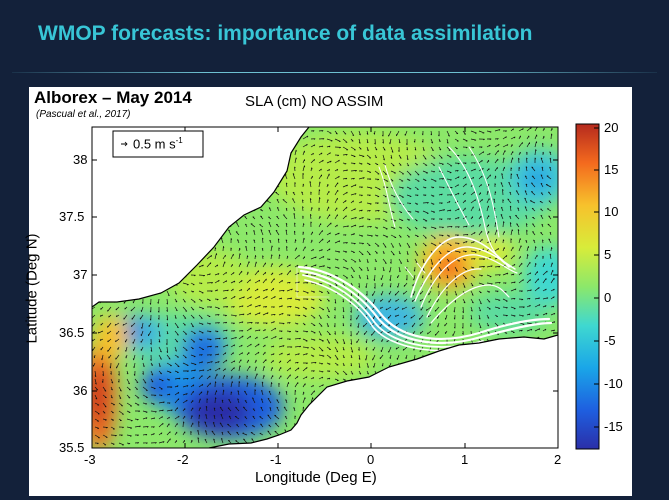 The height and width of the screenshot is (500, 669). What do you see at coordinates (314, 101) in the screenshot?
I see `map-title: SLA (cm) NO ASSIM` at bounding box center [314, 101].